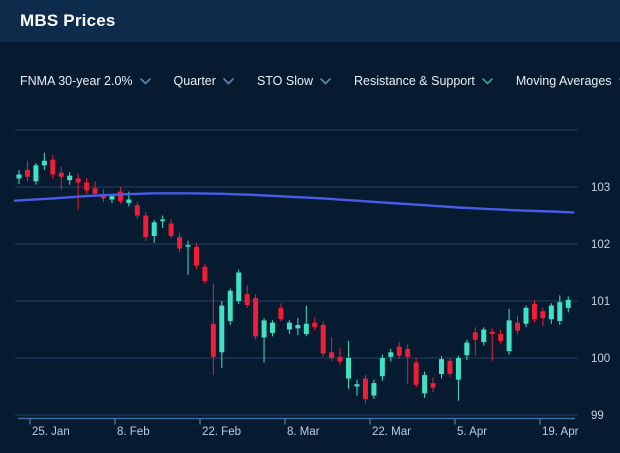 The height and width of the screenshot is (453, 620). What do you see at coordinates (221, 432) in the screenshot?
I see `svg-text: 22. Feb` at bounding box center [221, 432].